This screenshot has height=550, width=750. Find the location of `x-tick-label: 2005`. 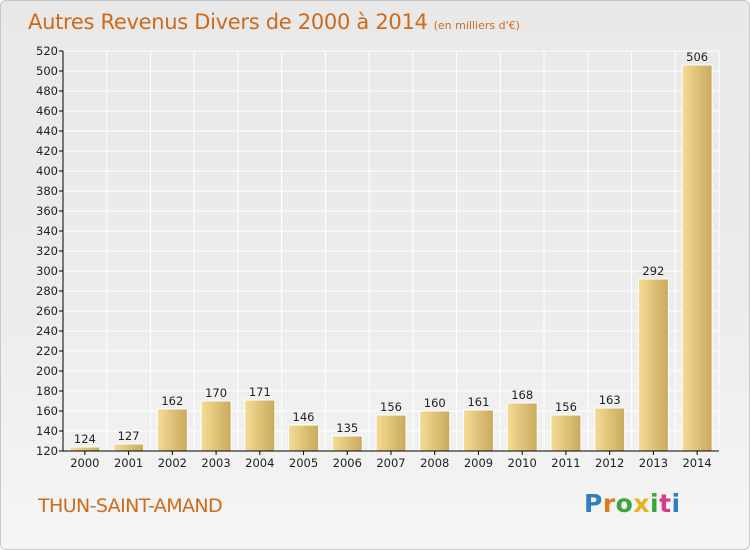

x-tick-label: 2005 is located at coordinates (303, 463).